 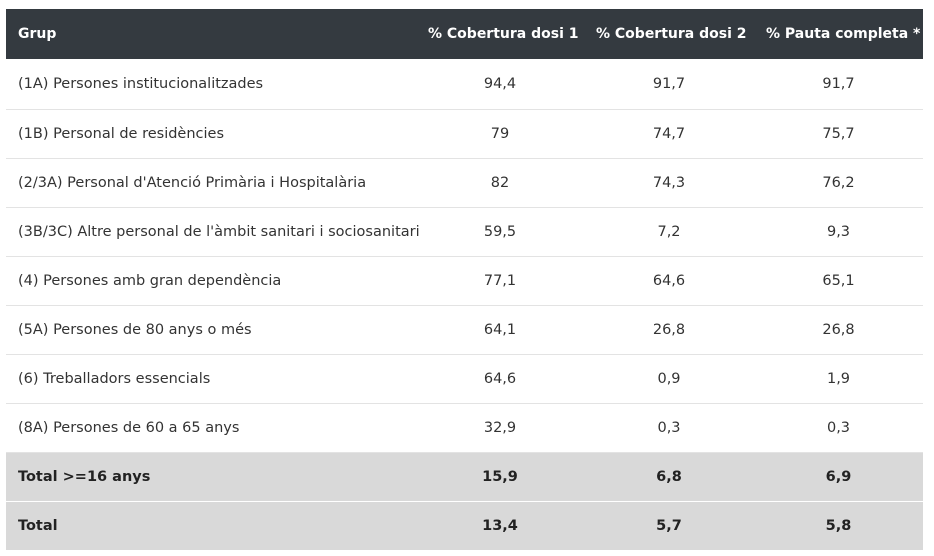 What do you see at coordinates (500, 231) in the screenshot?
I see `cell-dose1: 59,5` at bounding box center [500, 231].